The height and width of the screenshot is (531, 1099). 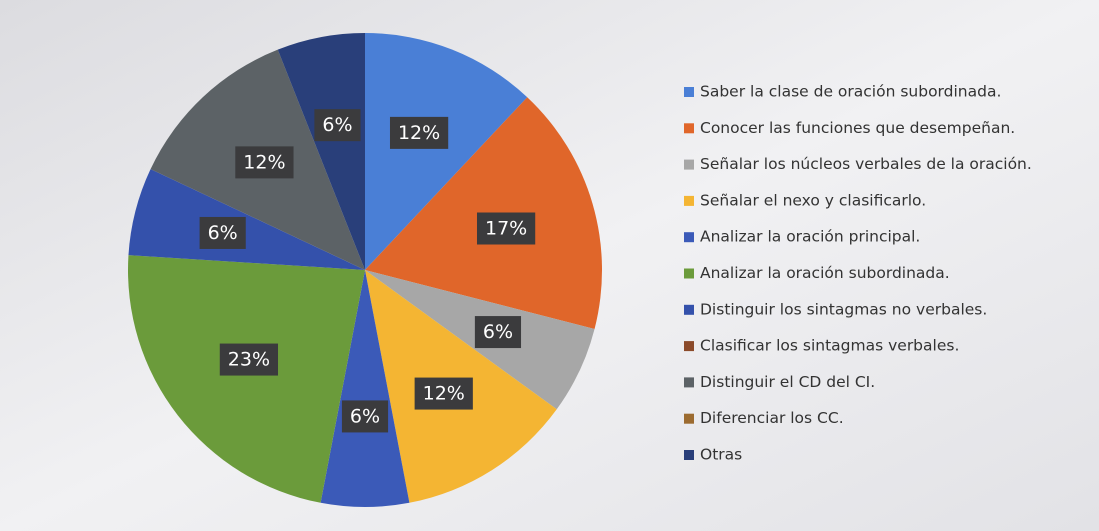 I want to click on legend-label: Analizar la oración principal., so click(x=810, y=237).